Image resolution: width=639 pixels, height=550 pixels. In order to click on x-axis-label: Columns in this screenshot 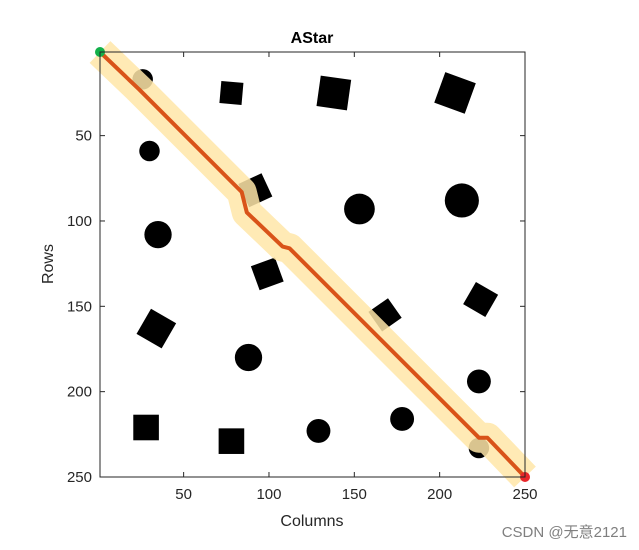, I will do `click(311, 521)`.